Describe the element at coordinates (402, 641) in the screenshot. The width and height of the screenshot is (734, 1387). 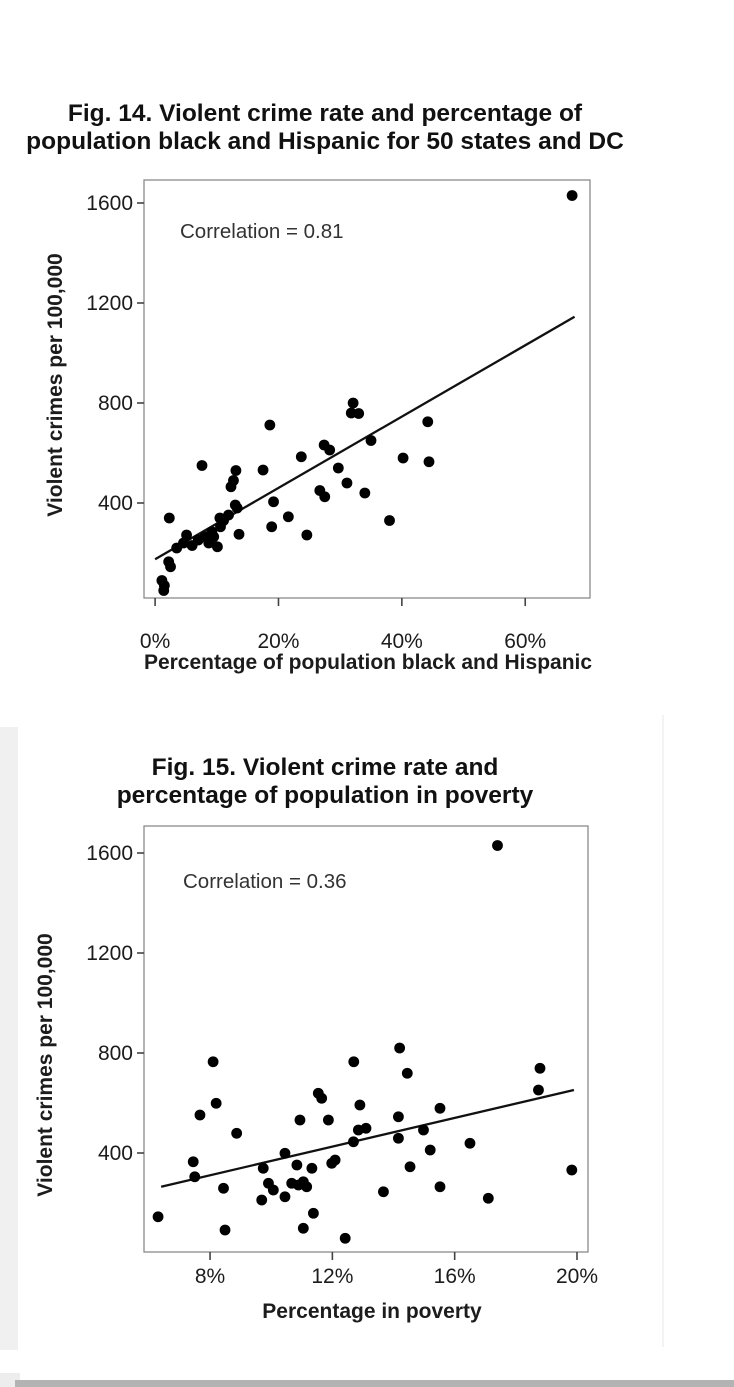
I see `x-axis-tick-label: 40%` at that location.